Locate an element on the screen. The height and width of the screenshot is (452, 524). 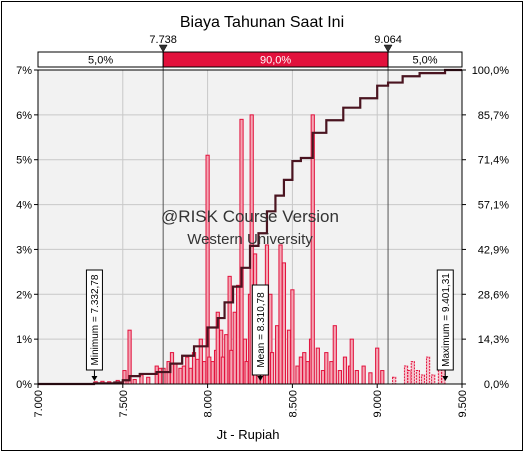
band-middle-label: 90,0% is located at coordinates (275, 61).